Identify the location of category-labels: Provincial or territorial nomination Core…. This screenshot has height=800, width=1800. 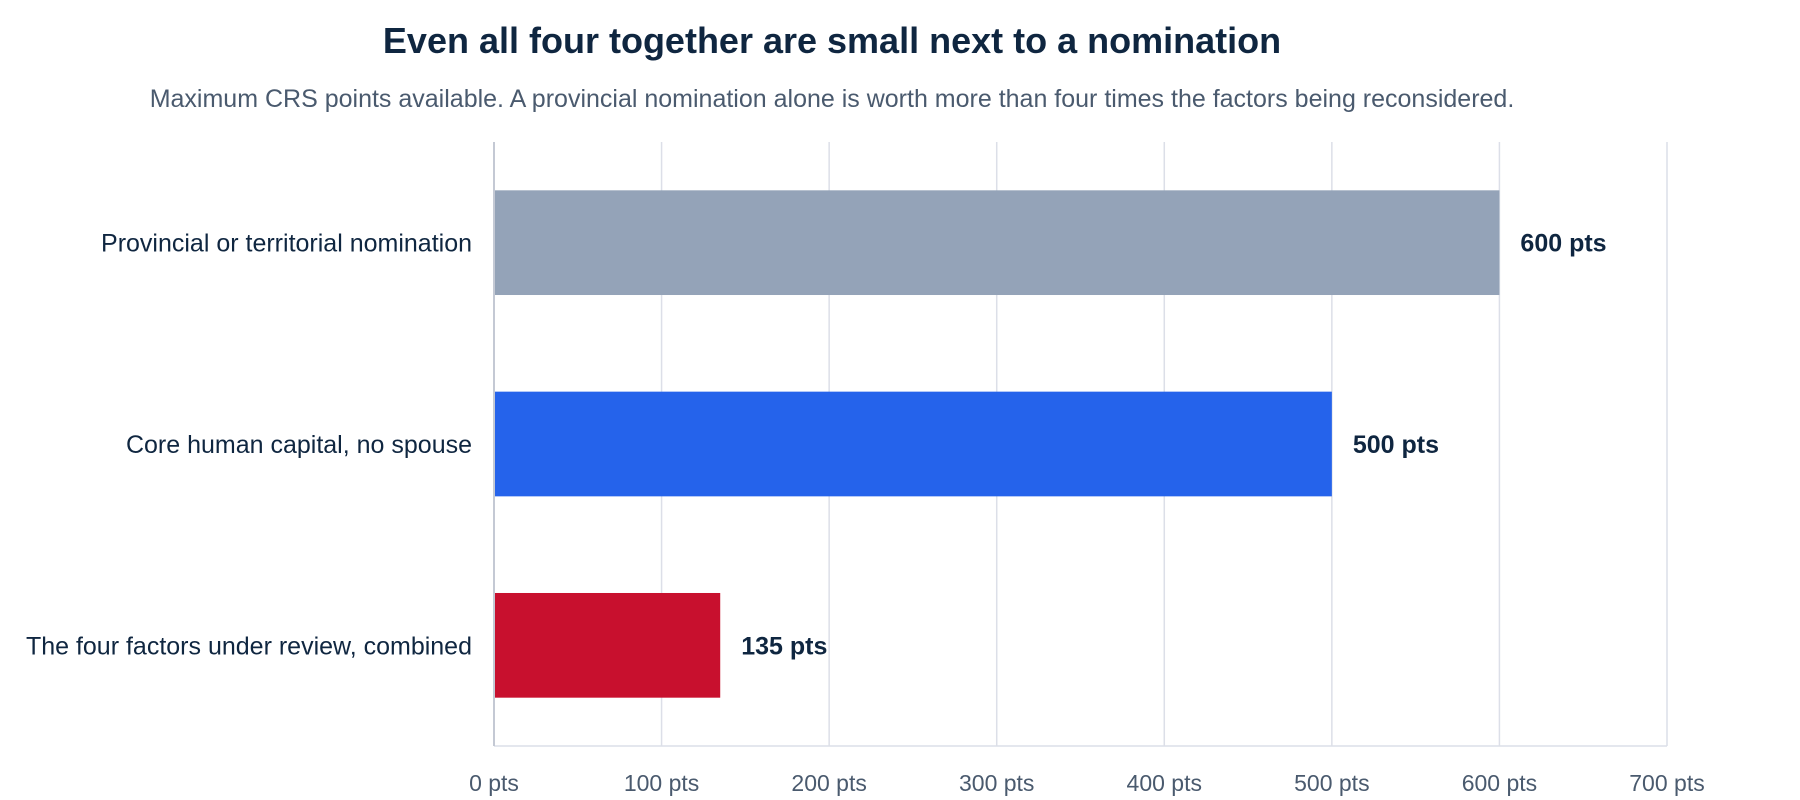
(249, 445).